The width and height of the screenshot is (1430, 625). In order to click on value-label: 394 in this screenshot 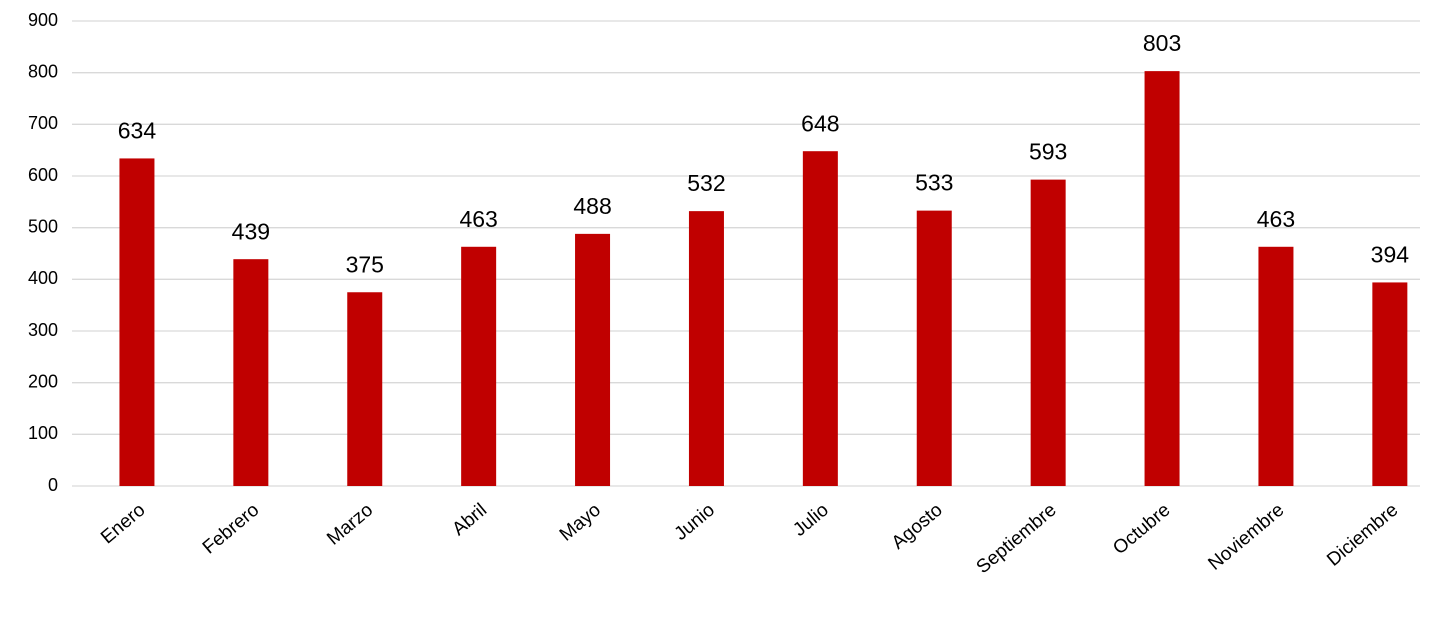, I will do `click(1390, 255)`.